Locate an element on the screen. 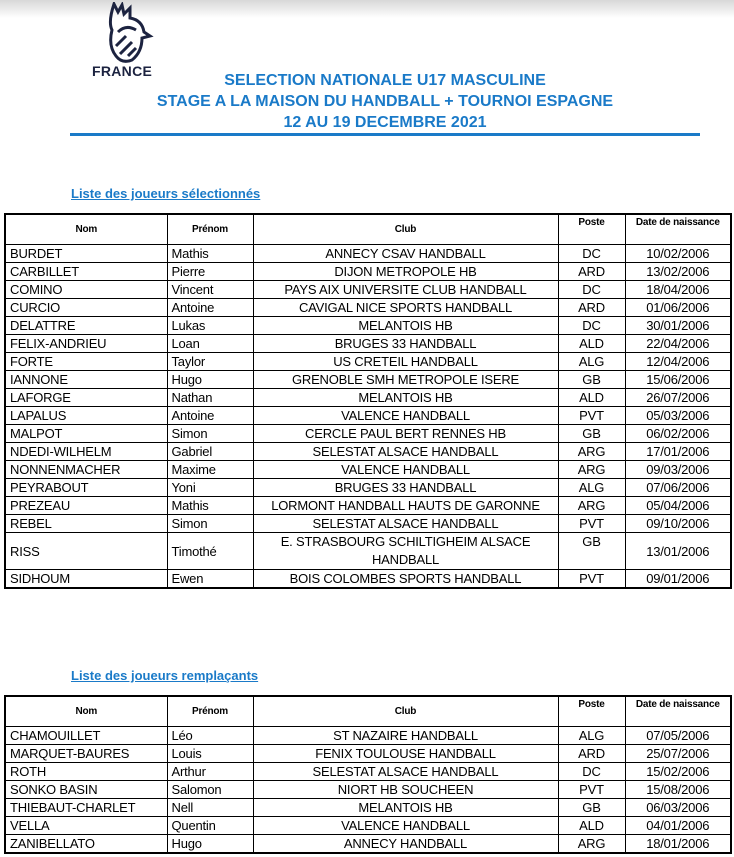 The width and height of the screenshot is (734, 857). cell-date-naissance: 26/07/2006 is located at coordinates (678, 397).